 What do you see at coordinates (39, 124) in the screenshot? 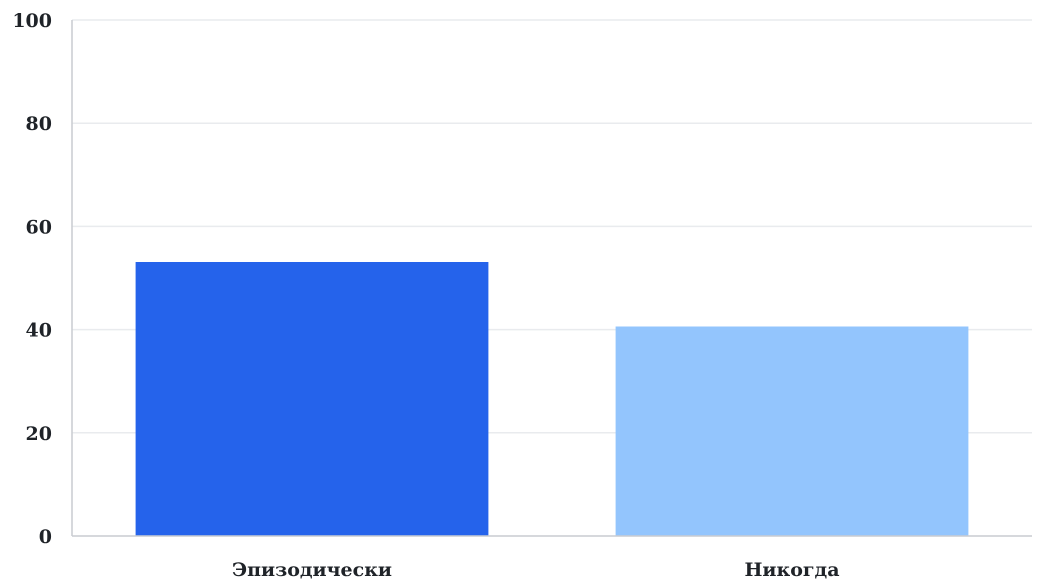
I see `y-tick-label: 80` at bounding box center [39, 124].